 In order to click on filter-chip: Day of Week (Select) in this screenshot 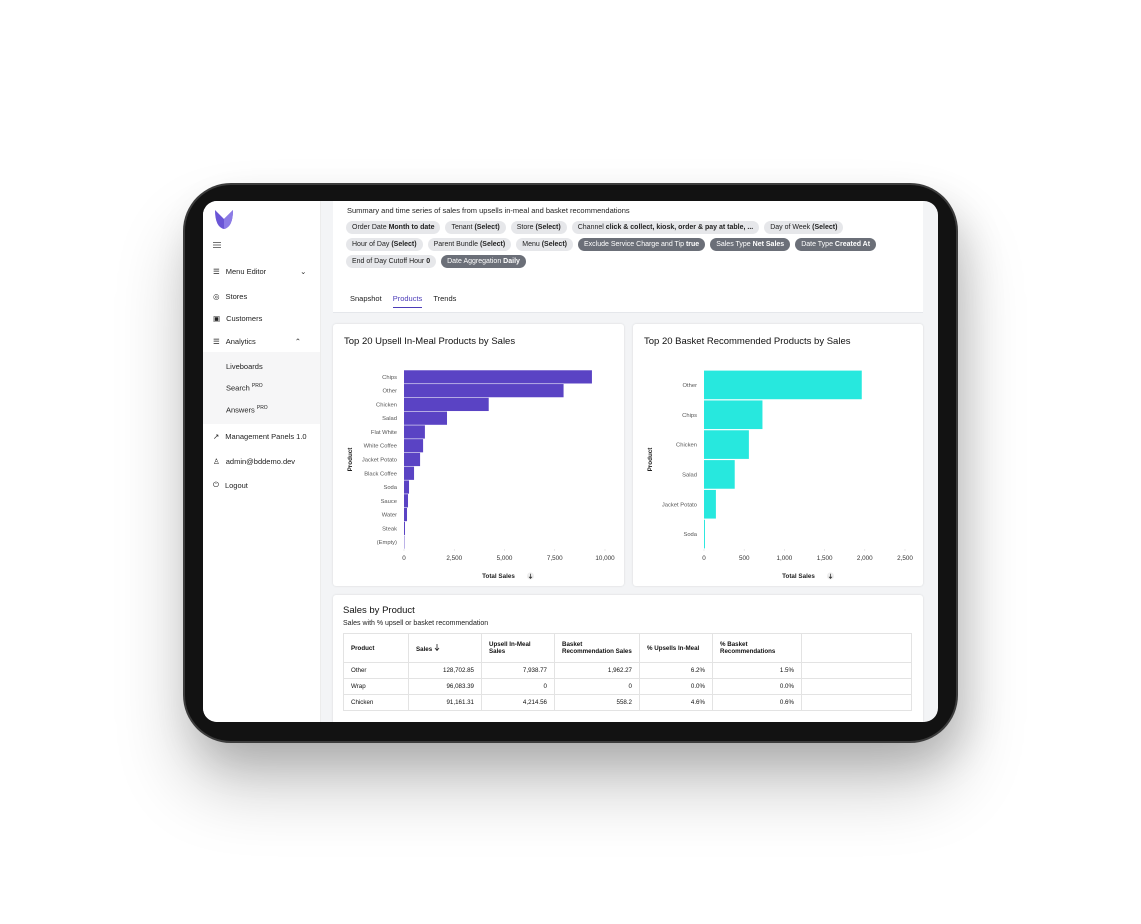, I will do `click(804, 227)`.